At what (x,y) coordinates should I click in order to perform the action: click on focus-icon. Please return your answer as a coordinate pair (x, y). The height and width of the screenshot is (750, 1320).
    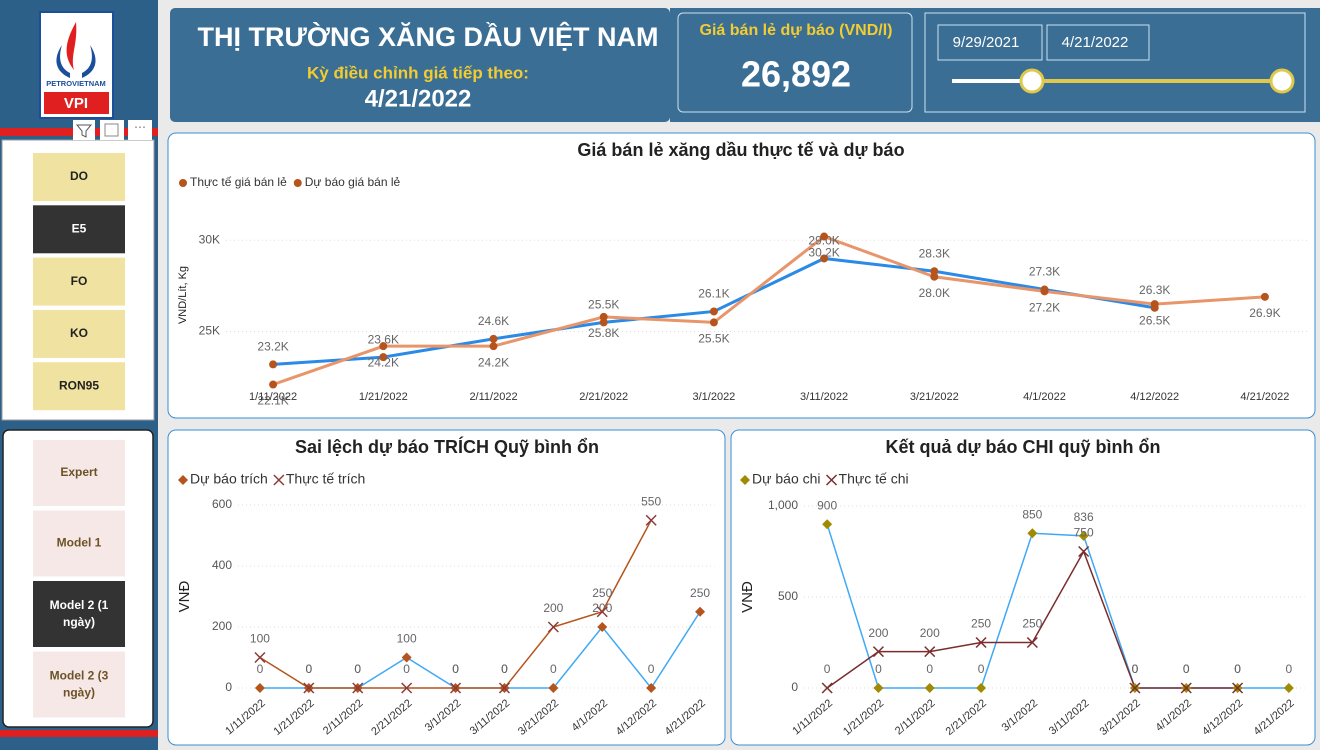
    Looking at the image, I should click on (112, 130).